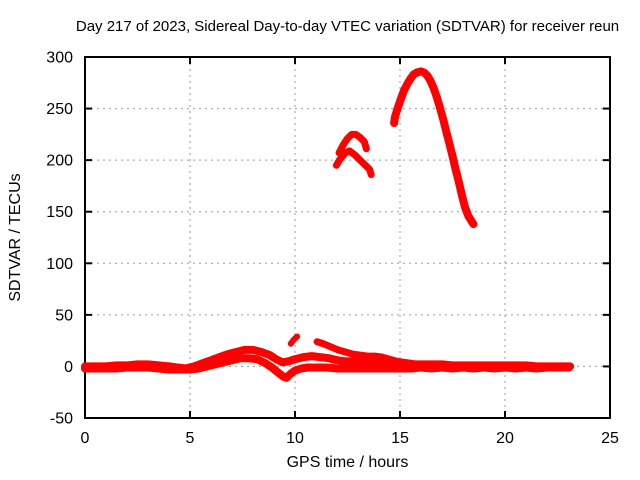 The image size is (640, 480). Describe the element at coordinates (59, 212) in the screenshot. I see `y-tick-label: 150` at that location.